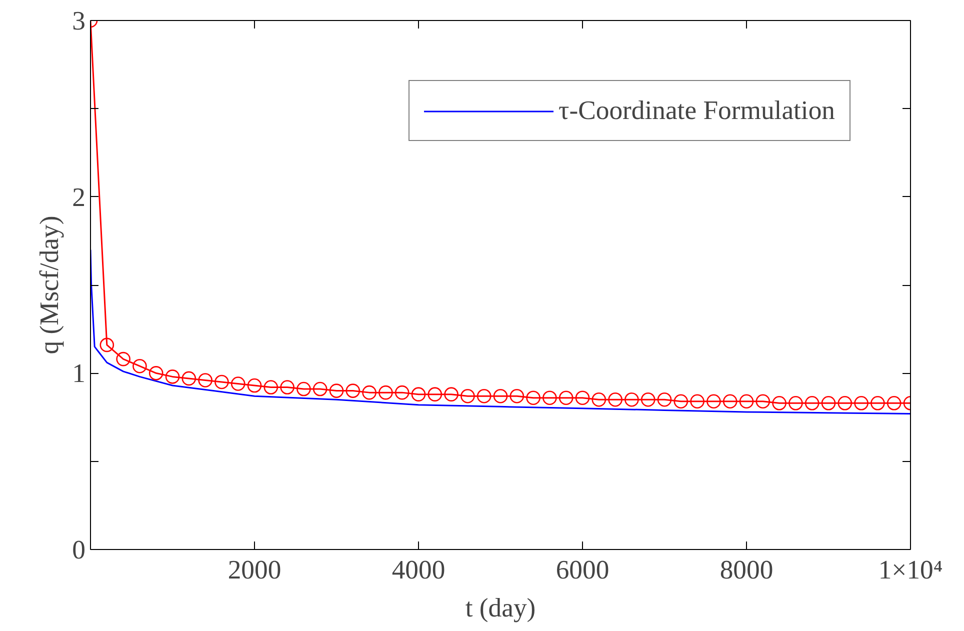  Describe the element at coordinates (49, 285) in the screenshot. I see `y-axis-title: q (Mscf/day)` at that location.